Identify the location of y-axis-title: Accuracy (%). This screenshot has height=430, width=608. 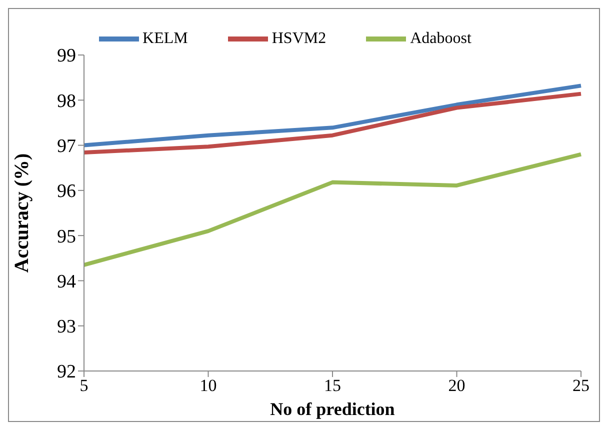
(22, 213).